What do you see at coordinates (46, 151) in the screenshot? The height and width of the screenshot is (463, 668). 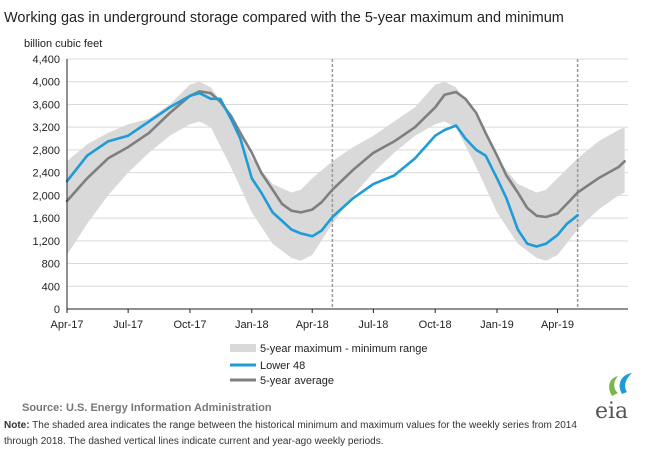 I see `y-tick-label: 2,800` at bounding box center [46, 151].